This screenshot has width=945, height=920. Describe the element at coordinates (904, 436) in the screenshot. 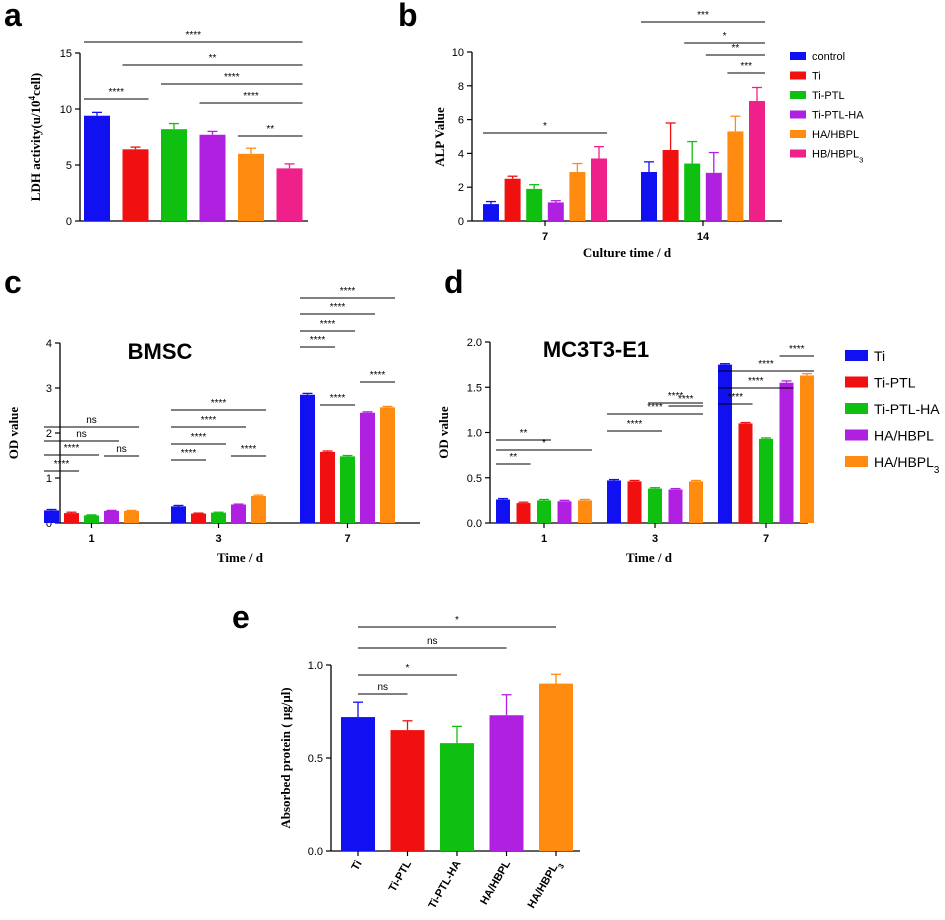

I see `legend-label: HA/HBPL` at that location.